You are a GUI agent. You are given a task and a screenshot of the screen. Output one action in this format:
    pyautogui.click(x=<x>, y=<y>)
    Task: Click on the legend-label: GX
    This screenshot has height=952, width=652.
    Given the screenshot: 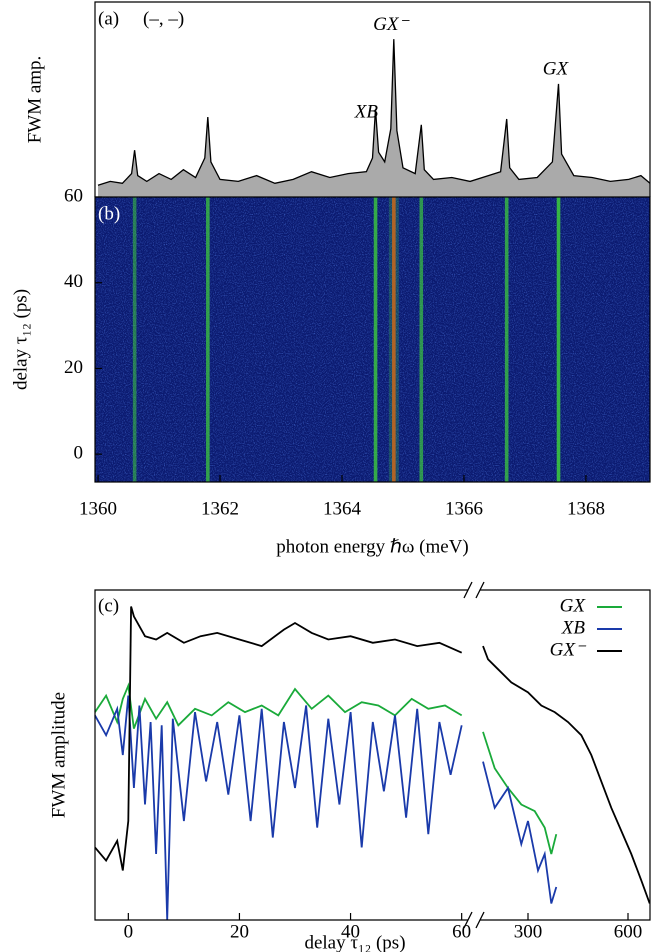 What is the action you would take?
    pyautogui.click(x=573, y=605)
    